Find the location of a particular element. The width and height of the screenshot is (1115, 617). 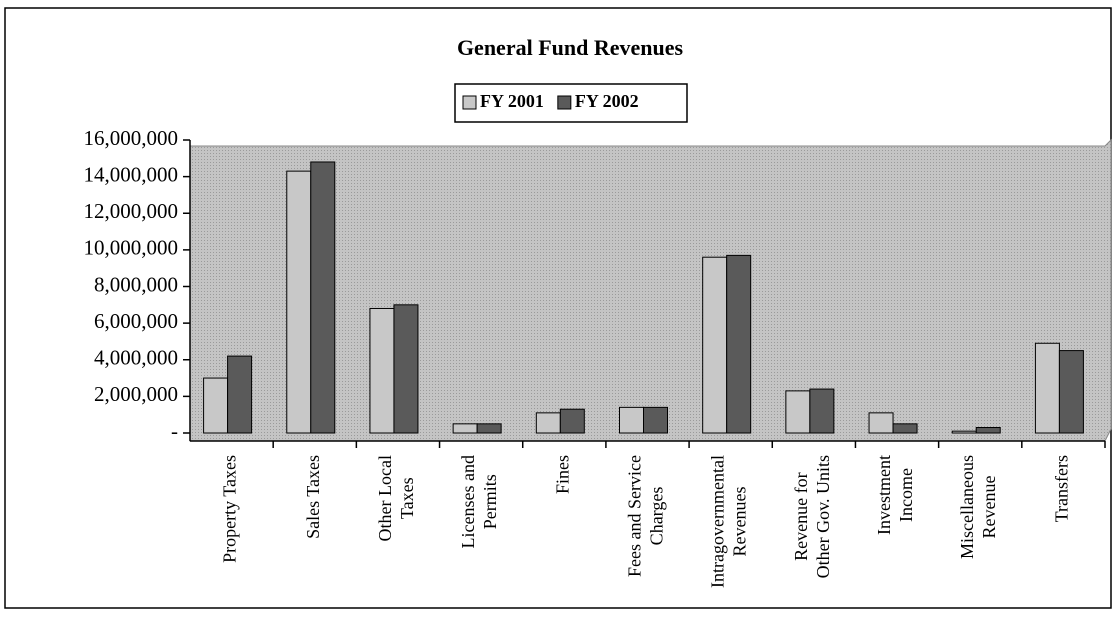

x-tick-label: Other Local Taxes is located at coordinates (396, 498).